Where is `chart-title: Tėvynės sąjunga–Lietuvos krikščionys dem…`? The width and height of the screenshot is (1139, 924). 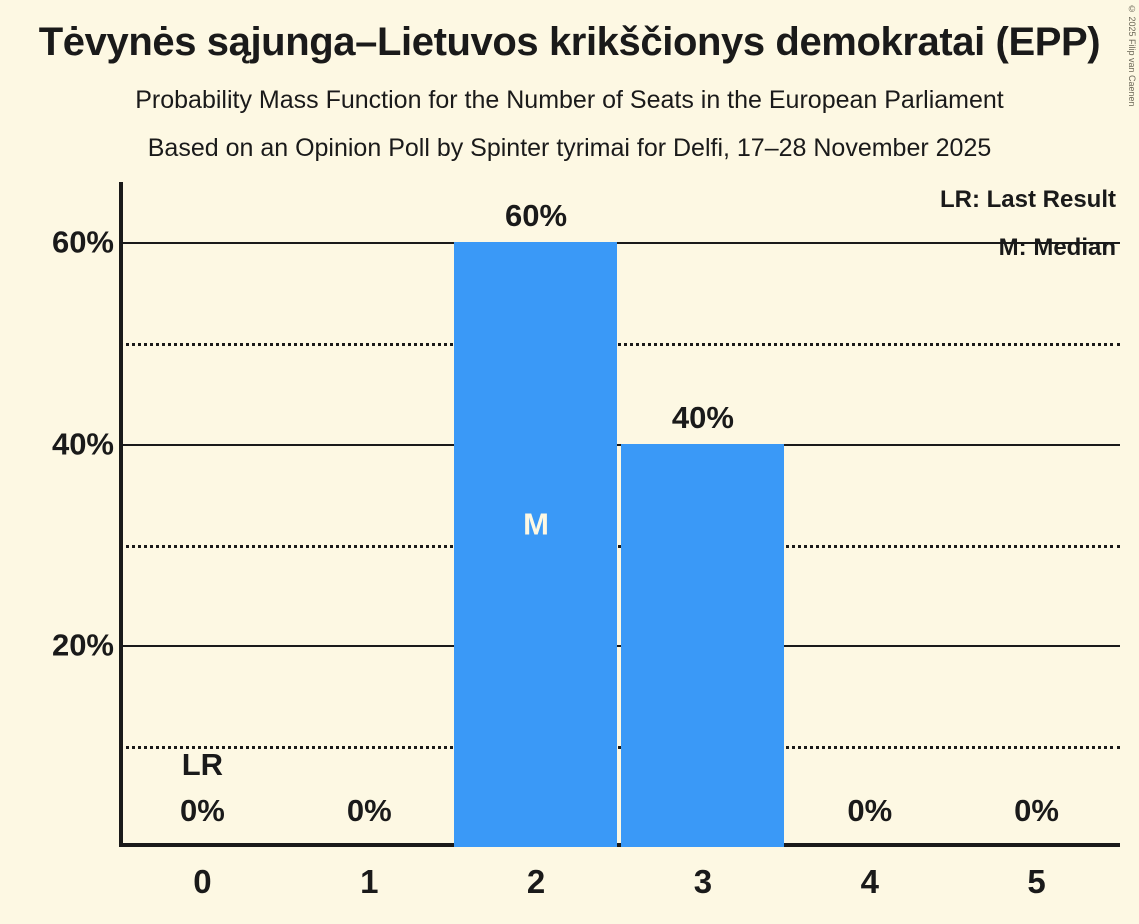
chart-title: Tėvynės sąjunga–Lietuvos krikščionys dem… is located at coordinates (569, 42).